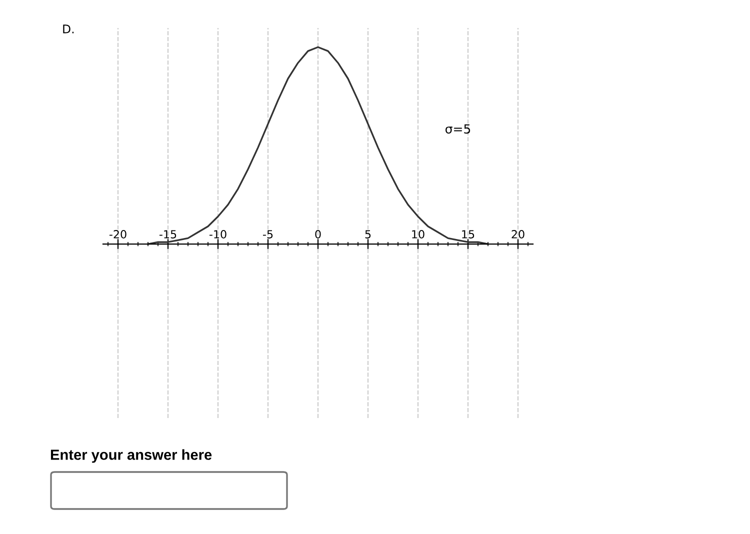  I want to click on x-tick-label: 20, so click(518, 234).